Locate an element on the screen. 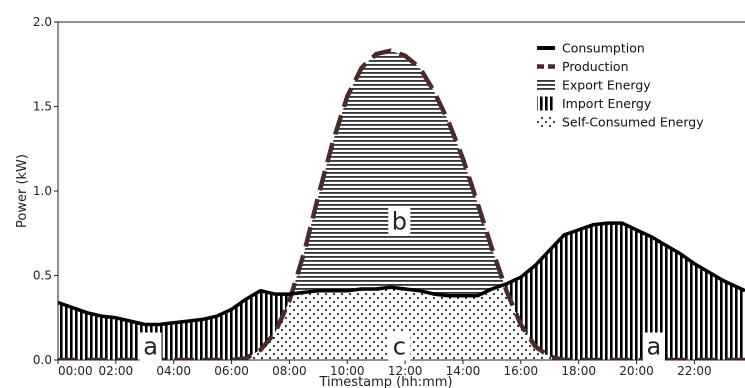 This screenshot has height=388, width=745. y-tick-label: 1.0 is located at coordinates (42, 191).